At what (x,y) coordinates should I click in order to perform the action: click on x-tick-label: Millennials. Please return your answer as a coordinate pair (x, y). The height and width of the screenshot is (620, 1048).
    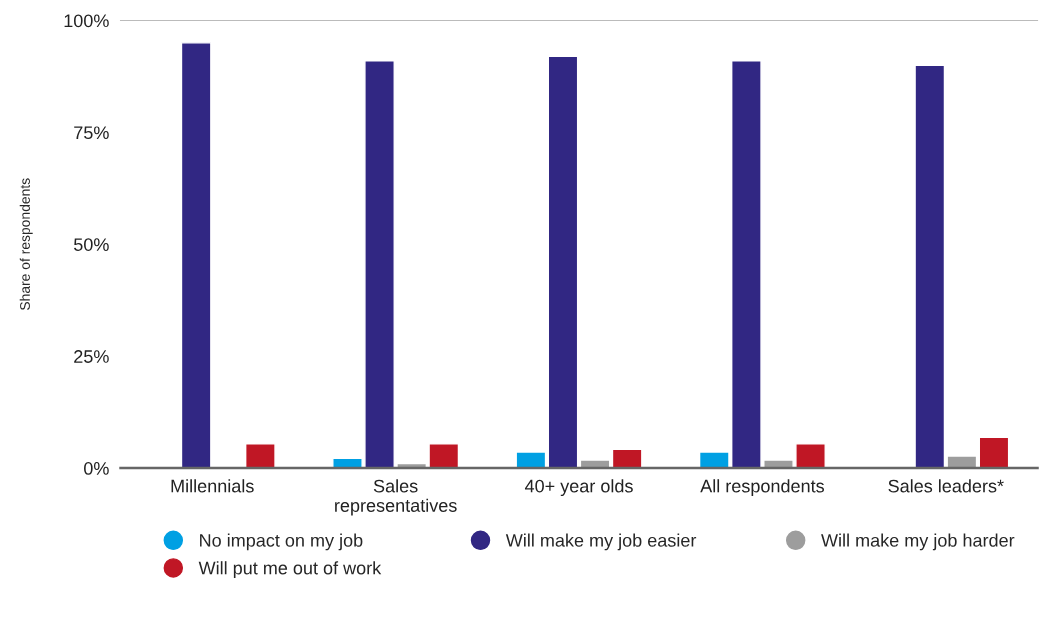
    Looking at the image, I should click on (212, 486).